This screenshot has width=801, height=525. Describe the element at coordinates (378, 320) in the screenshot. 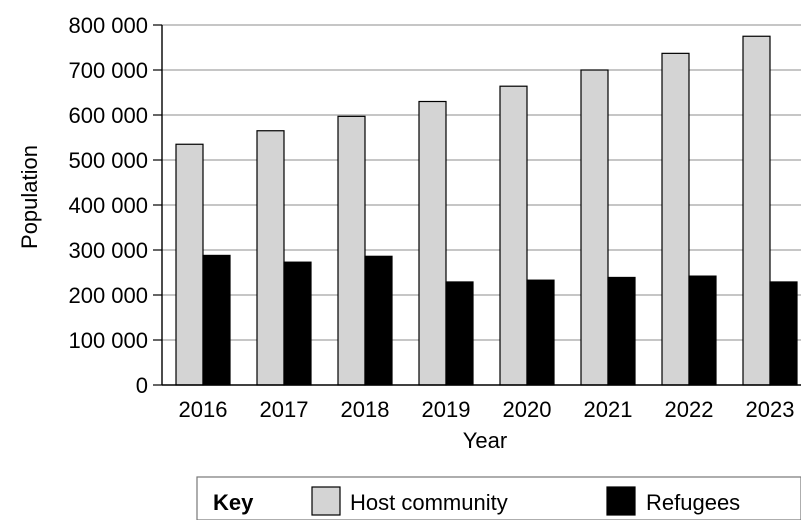

I see `bar-refugees-2018` at that location.